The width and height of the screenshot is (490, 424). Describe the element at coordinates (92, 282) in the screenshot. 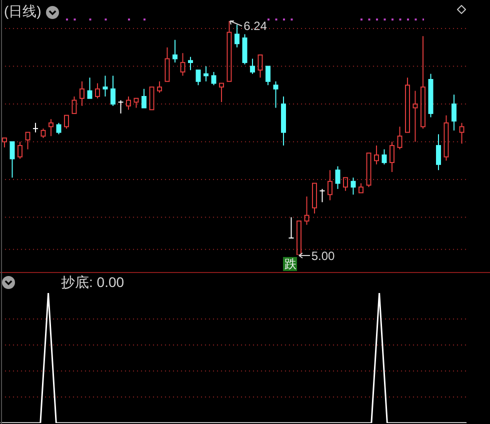

I see `chart-title: 抄底: 0.00` at that location.